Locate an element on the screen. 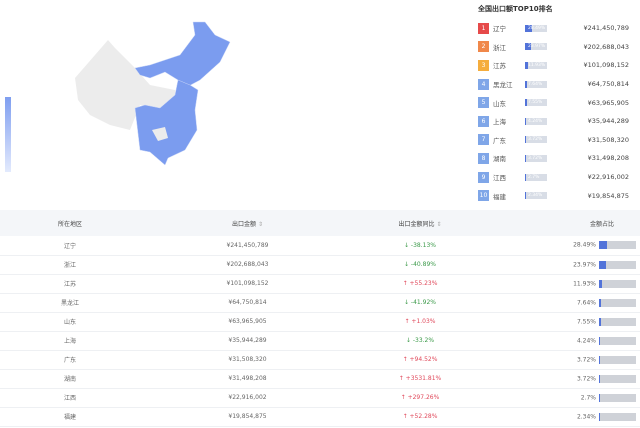  province-name: 广东 is located at coordinates (499, 140).